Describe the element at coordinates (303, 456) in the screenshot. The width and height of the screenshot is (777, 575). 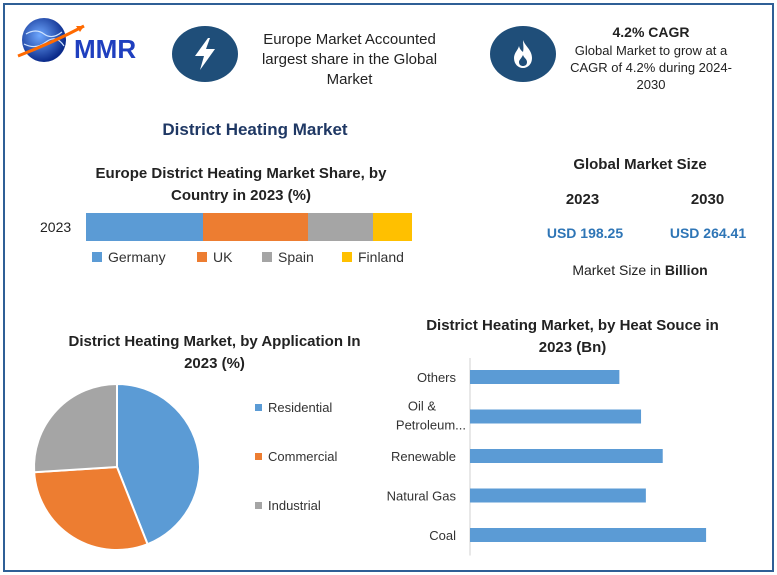
I see `legend-label: Commercial` at that location.